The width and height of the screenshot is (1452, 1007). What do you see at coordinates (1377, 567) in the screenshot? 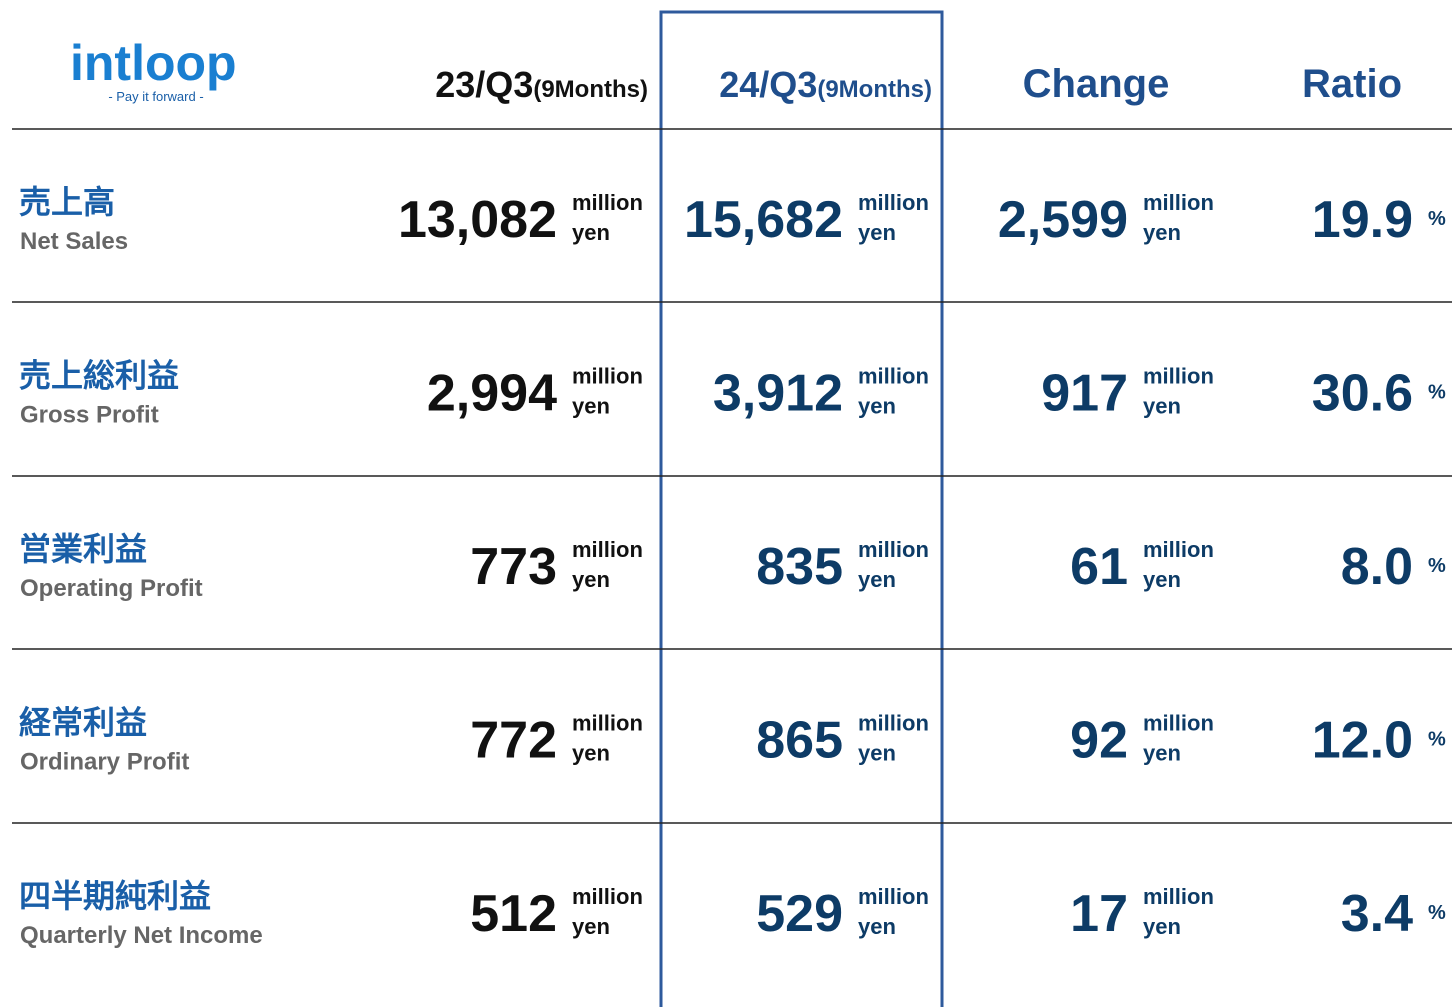
I see `ratio: 8.0` at bounding box center [1377, 567].